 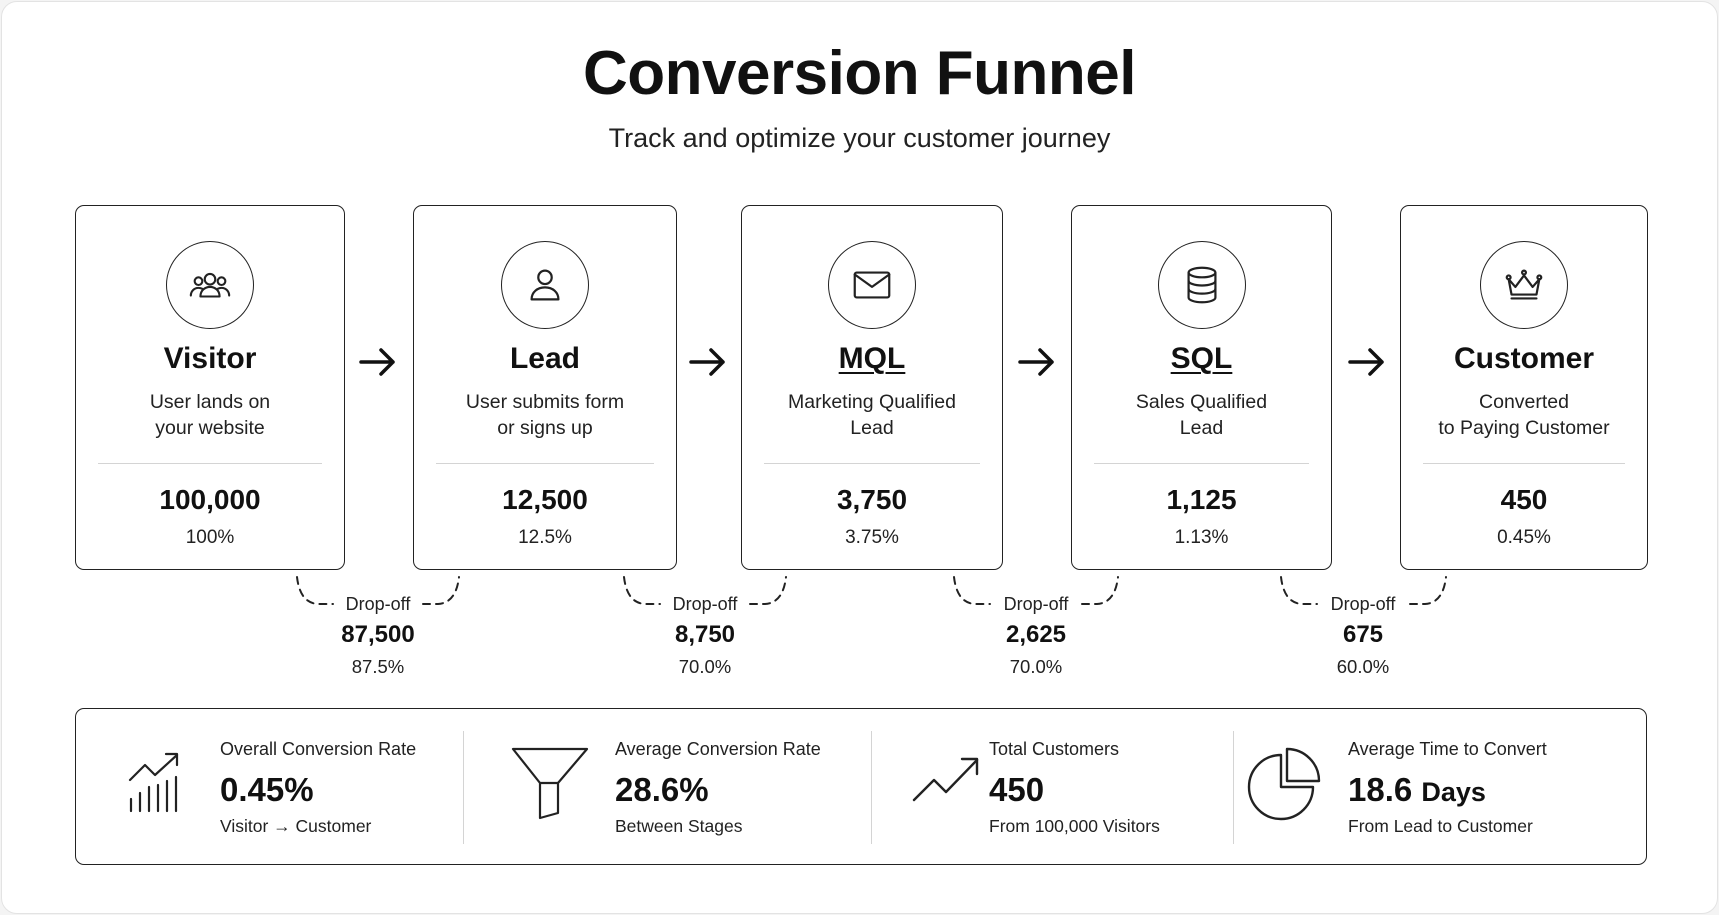 I want to click on growth-bars-icon, so click(x=153, y=782).